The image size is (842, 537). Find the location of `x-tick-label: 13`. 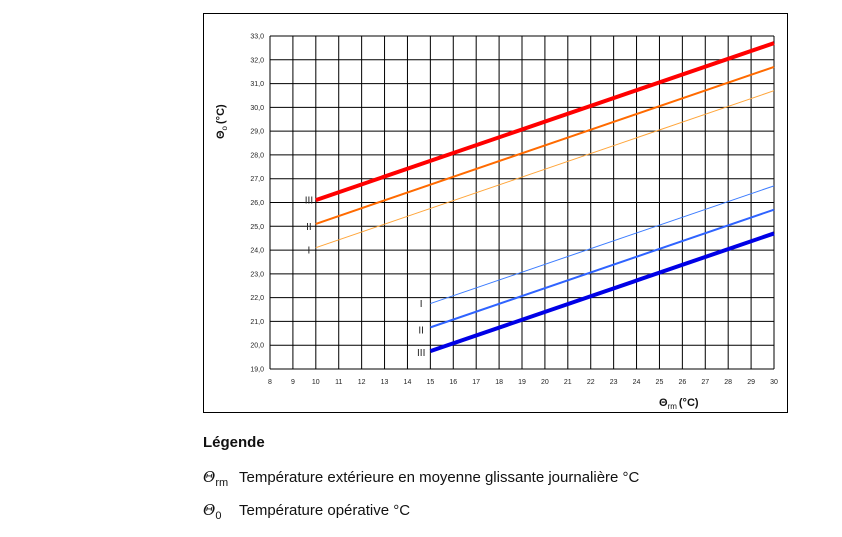

x-tick-label: 13 is located at coordinates (385, 382).